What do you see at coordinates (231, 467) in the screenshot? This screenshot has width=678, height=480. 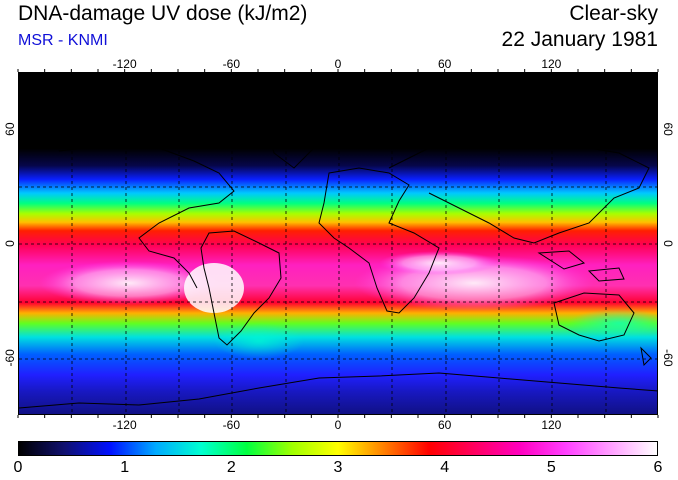 I see `colorbar-label: 2` at bounding box center [231, 467].